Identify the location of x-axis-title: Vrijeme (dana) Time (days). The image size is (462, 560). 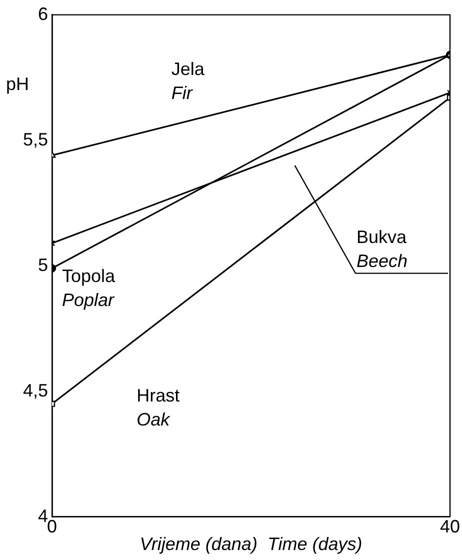
(251, 544).